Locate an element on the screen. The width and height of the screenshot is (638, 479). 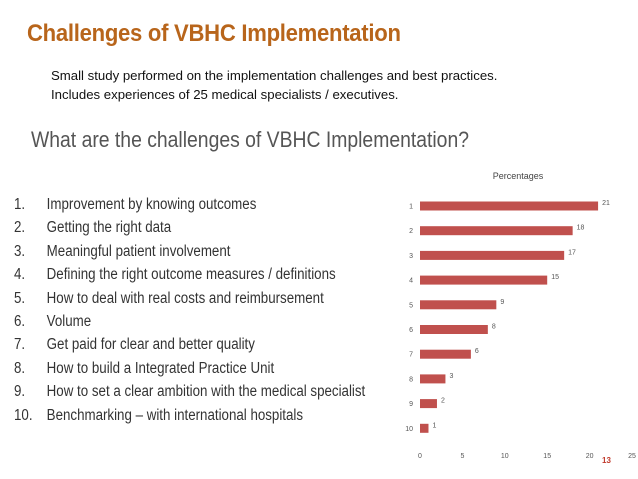
challenge-text: Volume is located at coordinates (69, 321).